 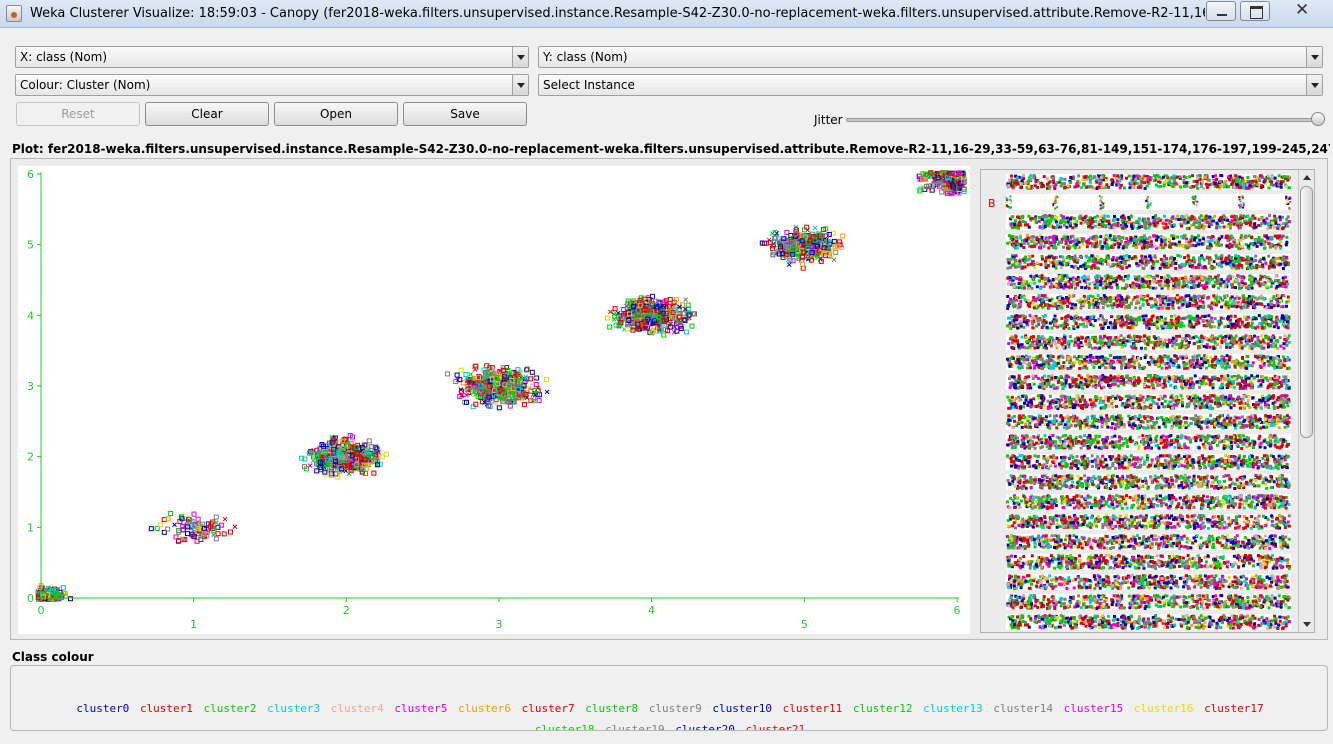 What do you see at coordinates (1318, 119) in the screenshot?
I see `jitter-slider-thumb` at bounding box center [1318, 119].